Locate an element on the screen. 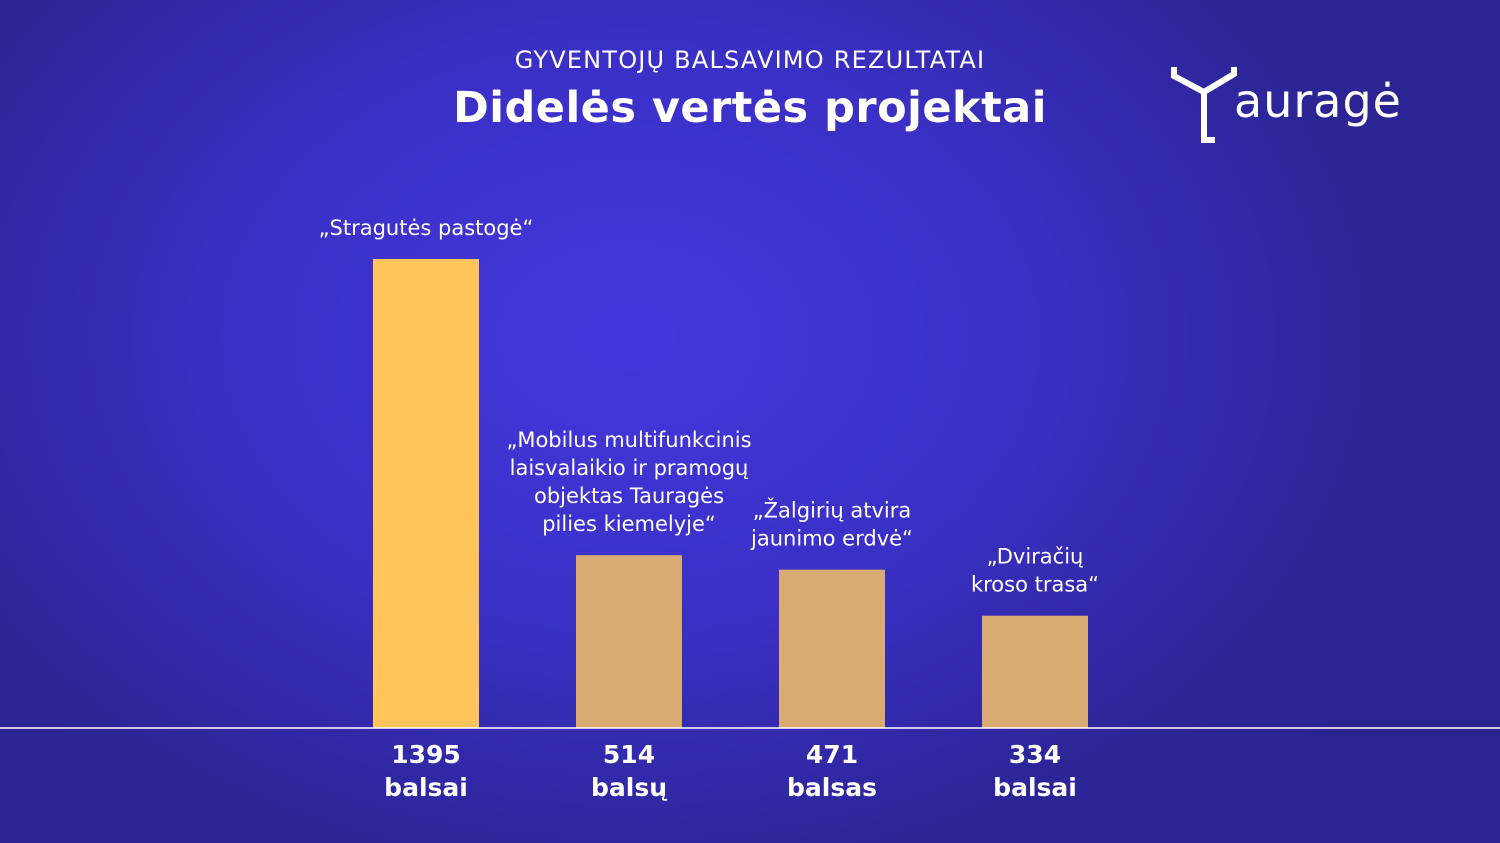 This screenshot has width=1500, height=843. taurage-logo: auragė is located at coordinates (1298, 104).